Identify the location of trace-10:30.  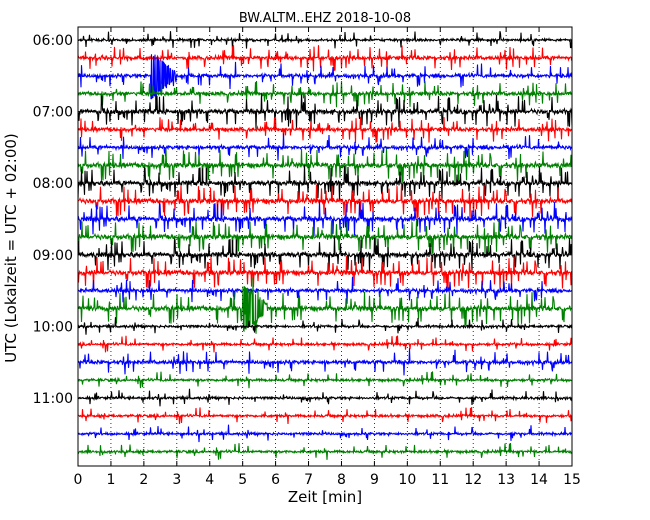
(325, 362).